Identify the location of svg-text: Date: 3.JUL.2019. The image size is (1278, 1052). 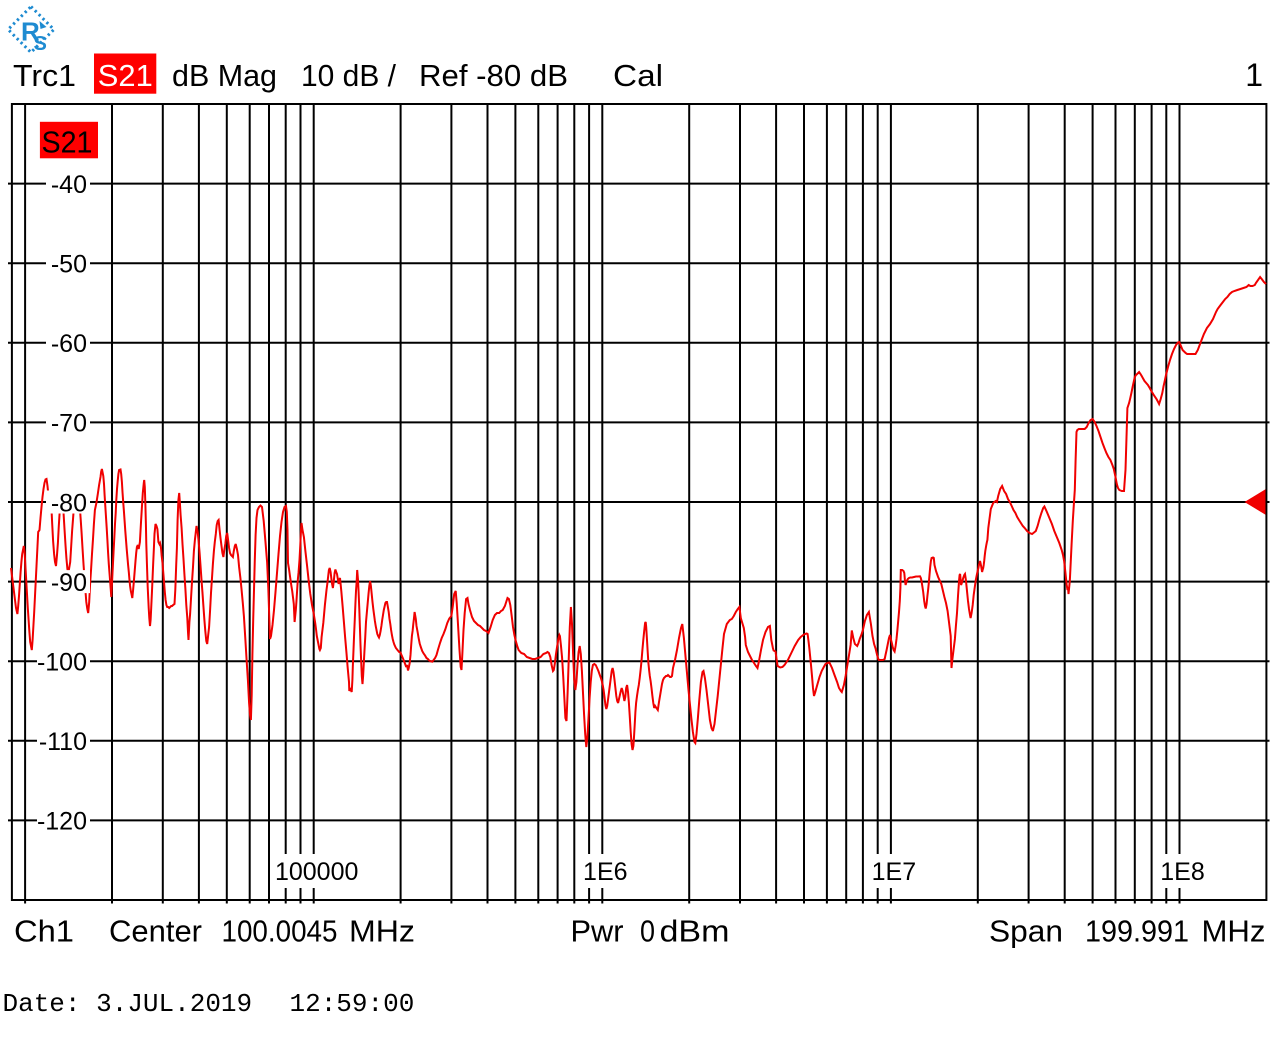
(128, 1004).